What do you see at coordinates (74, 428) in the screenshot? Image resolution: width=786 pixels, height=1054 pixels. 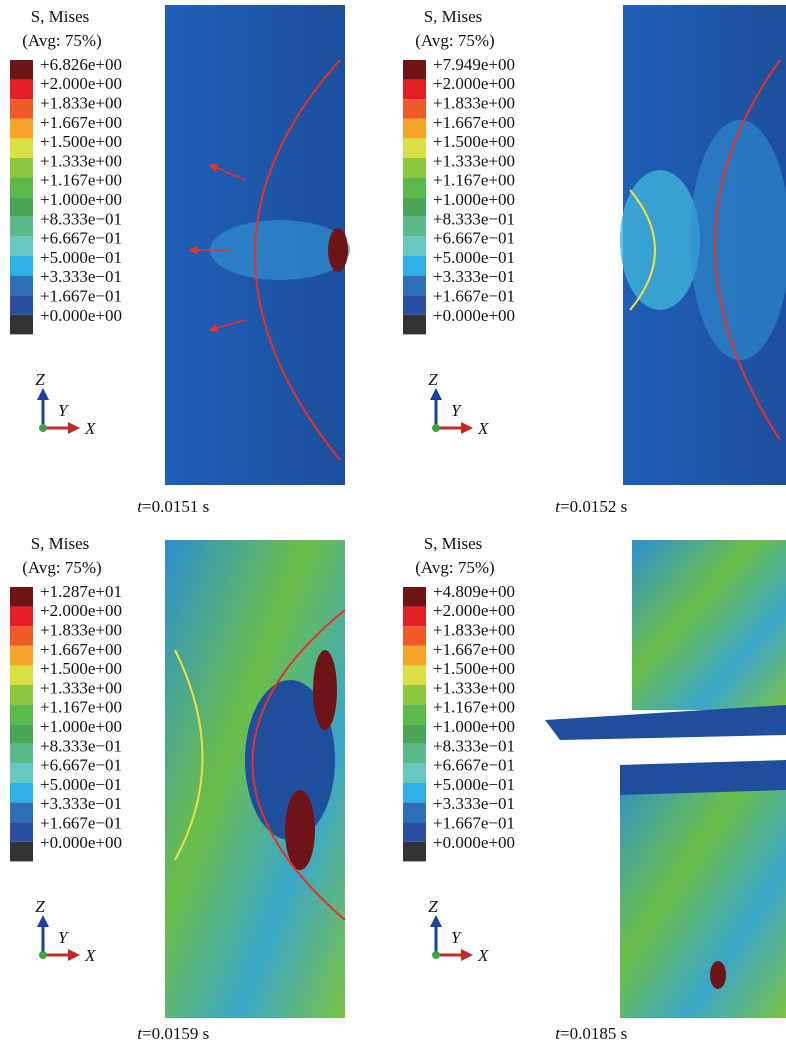 I see `axis-x-head` at bounding box center [74, 428].